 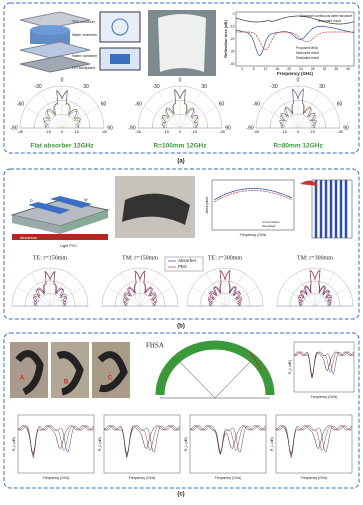 What do you see at coordinates (182, 43) in the screenshot?
I see `absorber-photo` at bounding box center [182, 43].